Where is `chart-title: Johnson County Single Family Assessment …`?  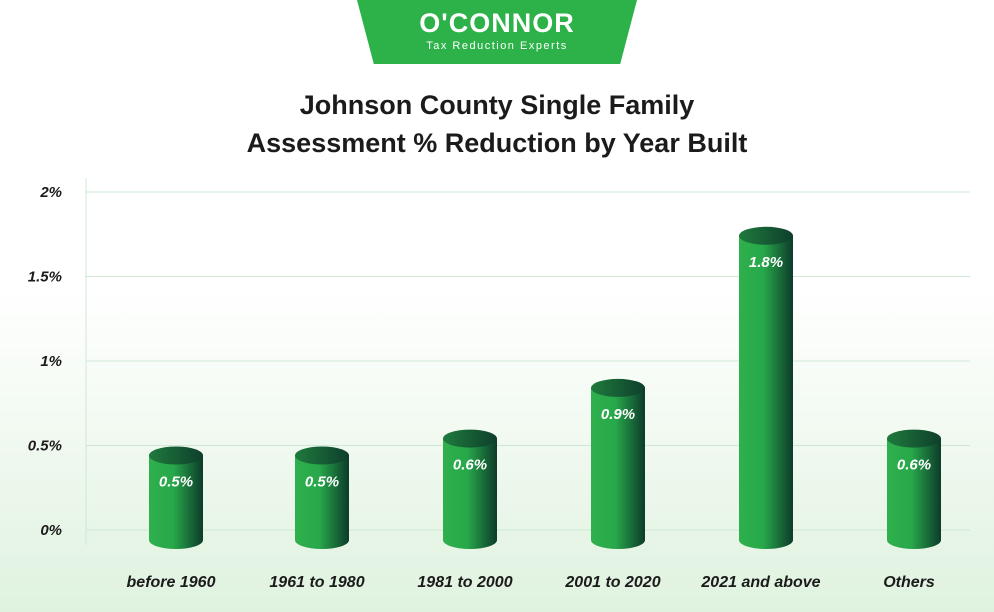
chart-title: Johnson County Single Family Assessment … is located at coordinates (497, 124).